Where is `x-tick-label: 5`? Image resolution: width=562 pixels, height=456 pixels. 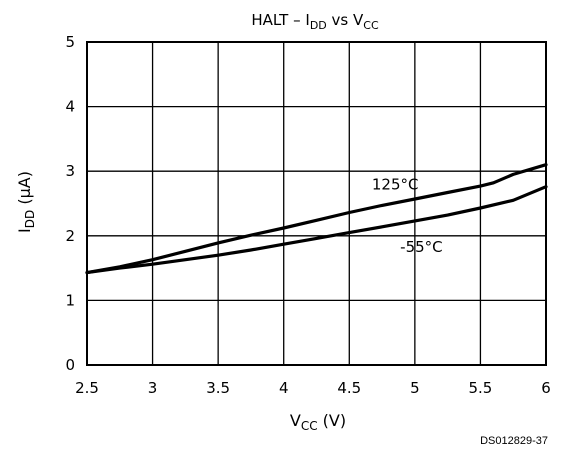 x-tick-label: 5 is located at coordinates (415, 388).